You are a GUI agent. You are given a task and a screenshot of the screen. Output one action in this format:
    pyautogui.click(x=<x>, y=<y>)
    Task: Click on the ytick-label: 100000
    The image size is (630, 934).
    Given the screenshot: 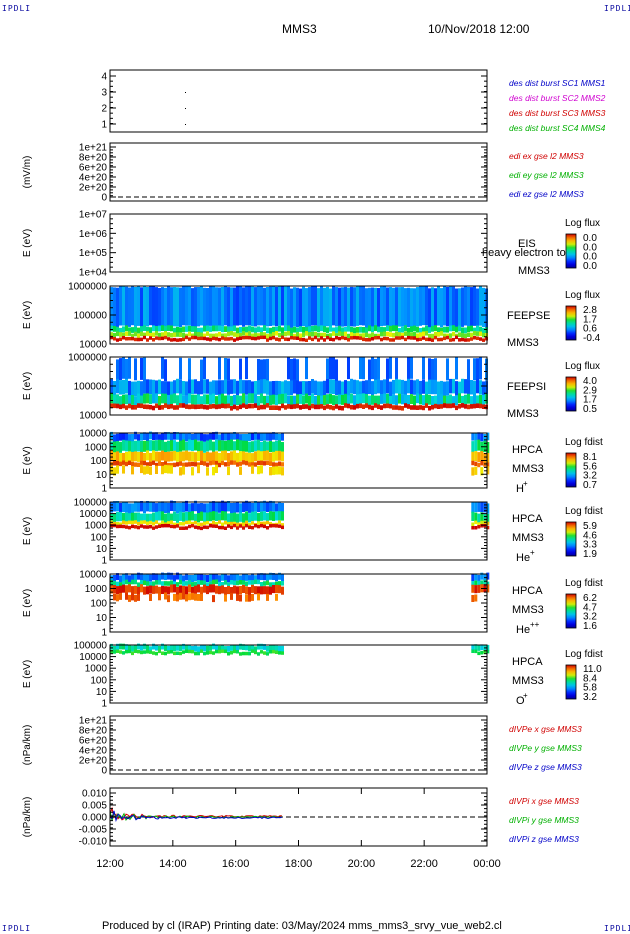 What is the action you would take?
    pyautogui.click(x=91, y=316)
    